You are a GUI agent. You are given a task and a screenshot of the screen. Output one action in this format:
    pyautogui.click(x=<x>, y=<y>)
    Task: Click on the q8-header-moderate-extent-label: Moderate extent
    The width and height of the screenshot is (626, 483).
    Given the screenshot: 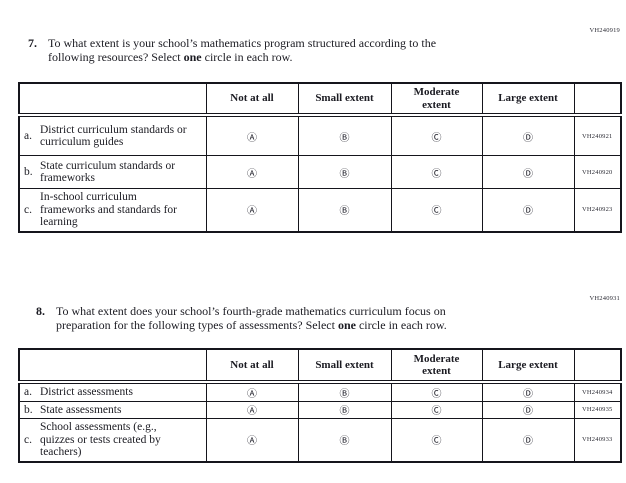 What is the action you would take?
    pyautogui.click(x=436, y=365)
    